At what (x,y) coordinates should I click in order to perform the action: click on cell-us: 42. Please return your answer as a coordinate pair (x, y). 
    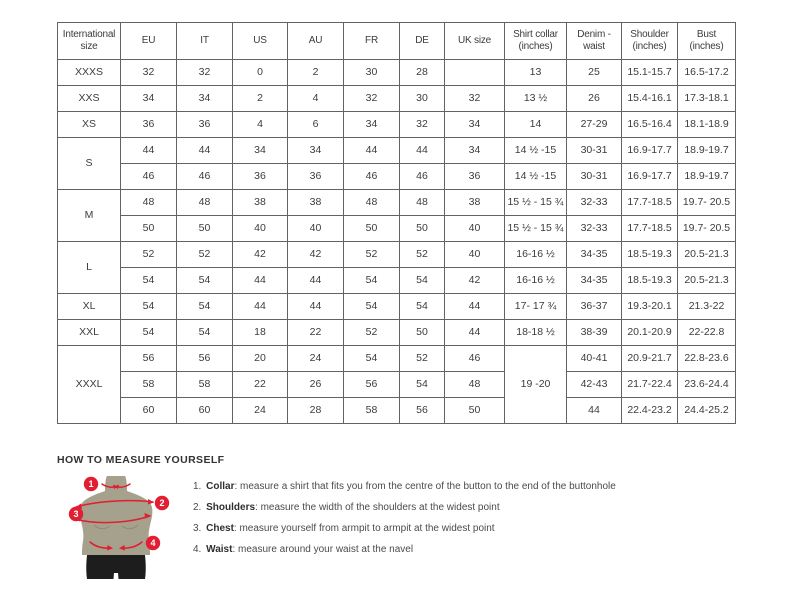
    Looking at the image, I should click on (260, 254).